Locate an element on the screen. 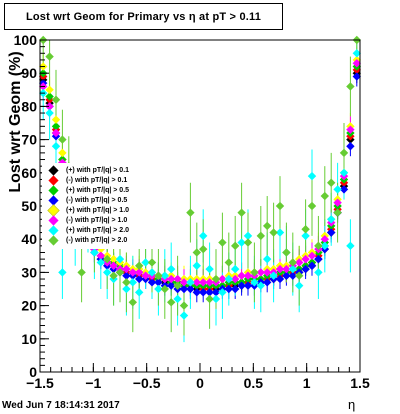 The image size is (400, 414). y-tick-label: 10 is located at coordinates (29, 339).